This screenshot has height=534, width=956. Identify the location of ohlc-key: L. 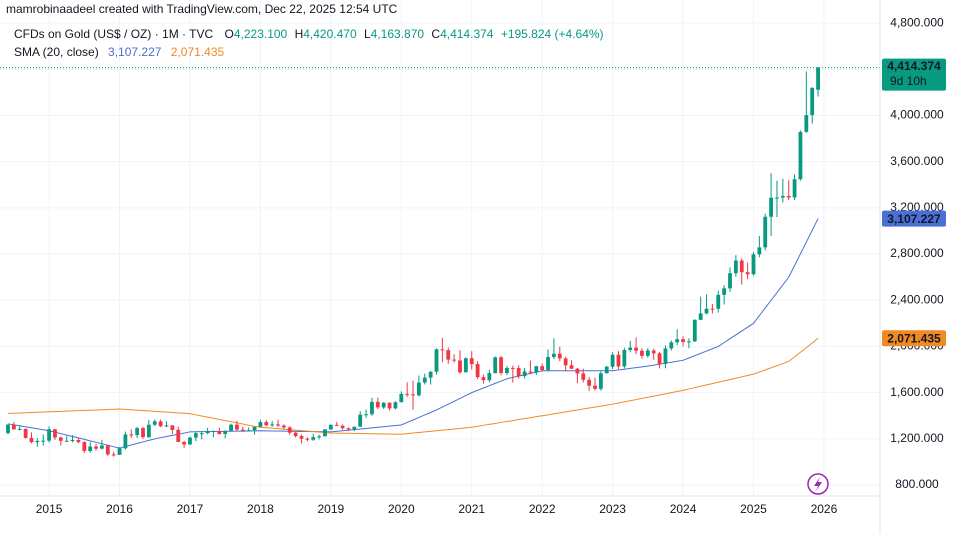
(367, 34).